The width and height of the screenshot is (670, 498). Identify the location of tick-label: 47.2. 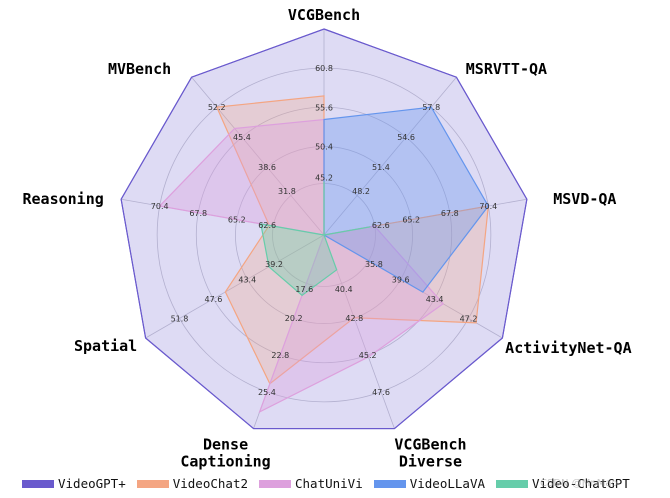
(469, 318).